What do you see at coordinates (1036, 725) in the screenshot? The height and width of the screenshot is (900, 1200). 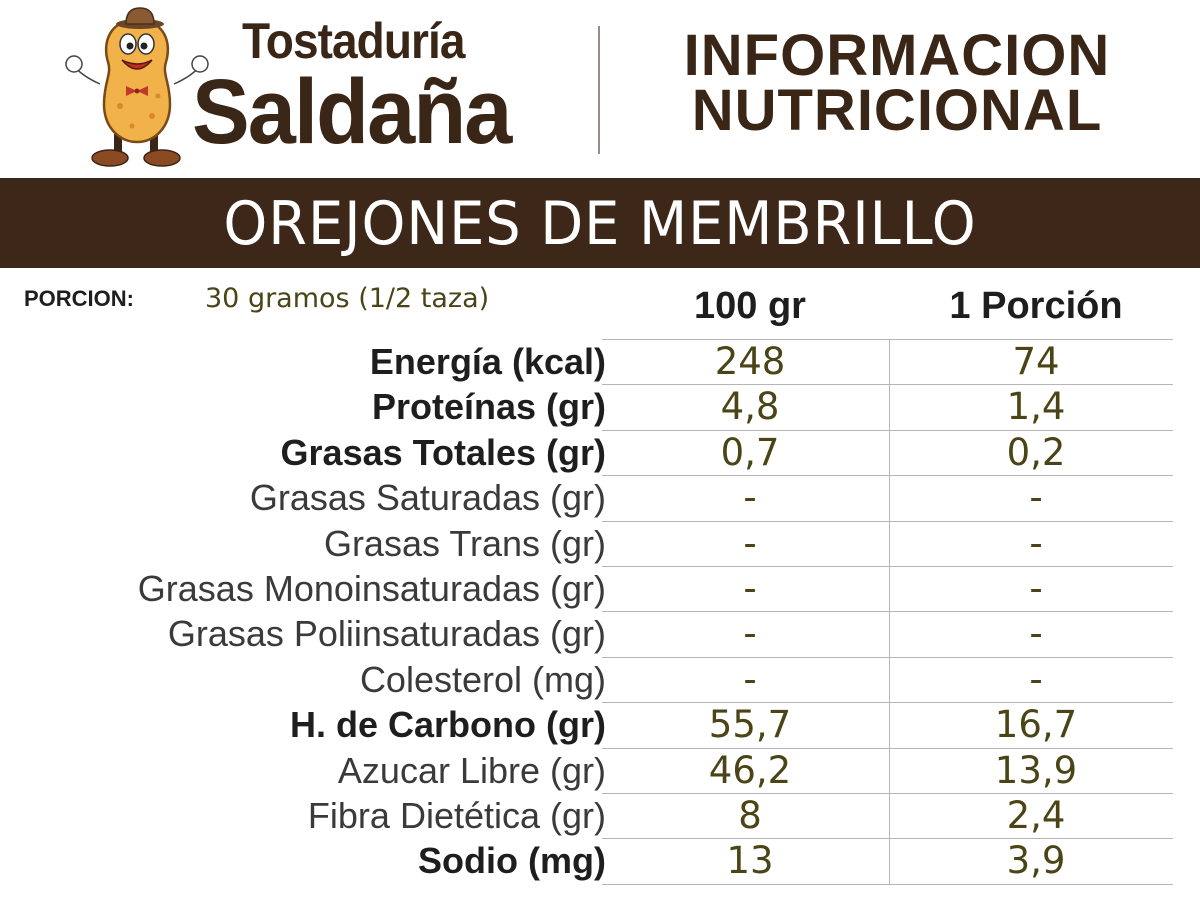 I see `value-per-portion: 16,7` at bounding box center [1036, 725].